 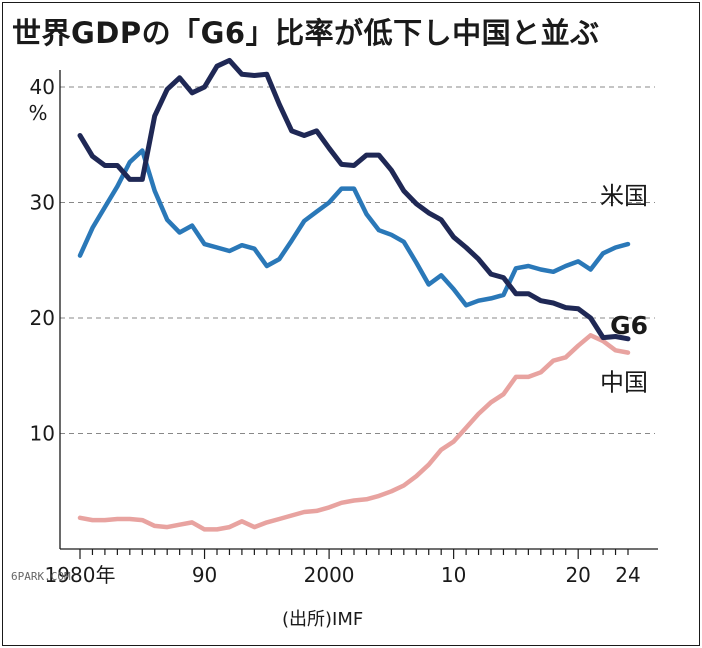 What do you see at coordinates (42, 434) in the screenshot?
I see `y-tick-label-10: 10` at bounding box center [42, 434].